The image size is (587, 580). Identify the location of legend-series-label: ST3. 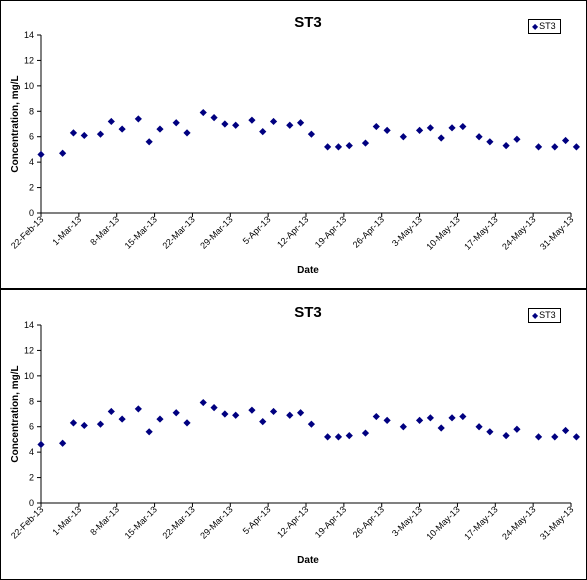
(547, 315).